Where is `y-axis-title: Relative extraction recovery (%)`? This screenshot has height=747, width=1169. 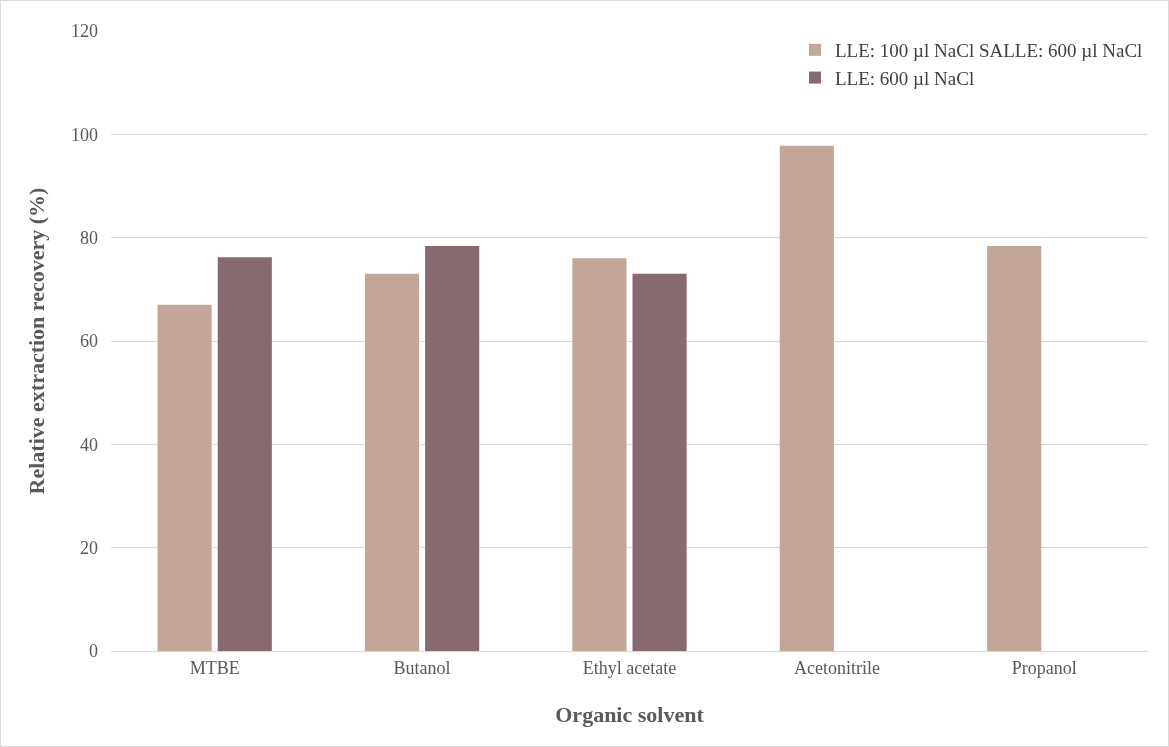 y-axis-title: Relative extraction recovery (%) is located at coordinates (36, 341).